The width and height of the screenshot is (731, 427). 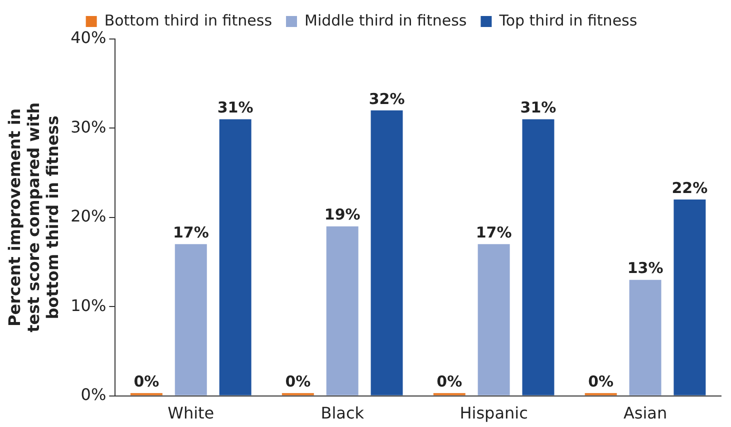 I want to click on y-tick-label: 0%, so click(x=93, y=394).